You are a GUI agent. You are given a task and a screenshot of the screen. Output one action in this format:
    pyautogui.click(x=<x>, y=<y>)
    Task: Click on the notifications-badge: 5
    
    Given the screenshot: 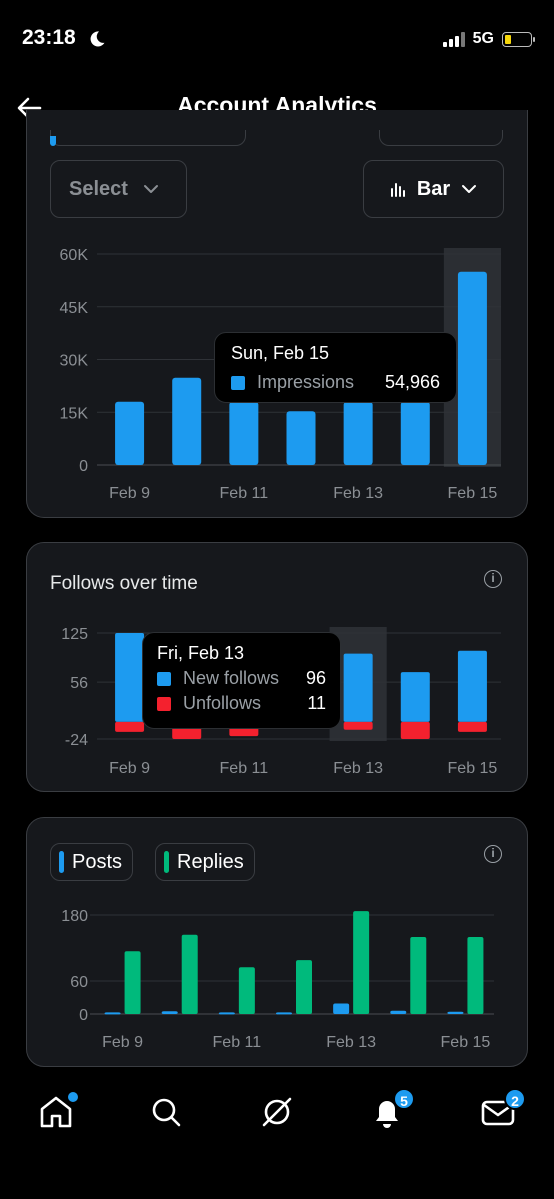 What is the action you would take?
    pyautogui.click(x=404, y=1099)
    